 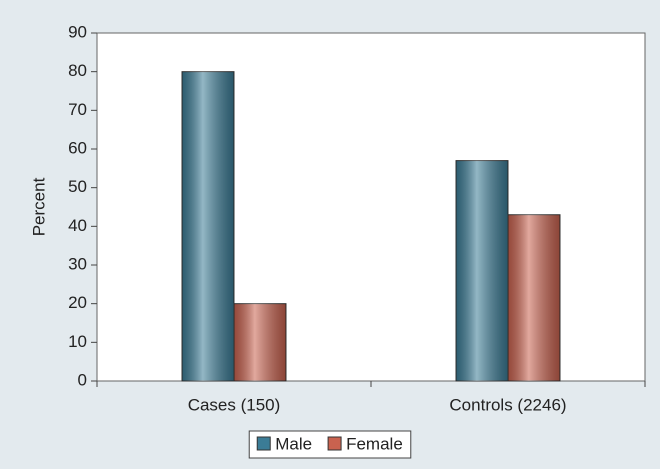 I want to click on y-tick-label: 70, so click(x=77, y=109).